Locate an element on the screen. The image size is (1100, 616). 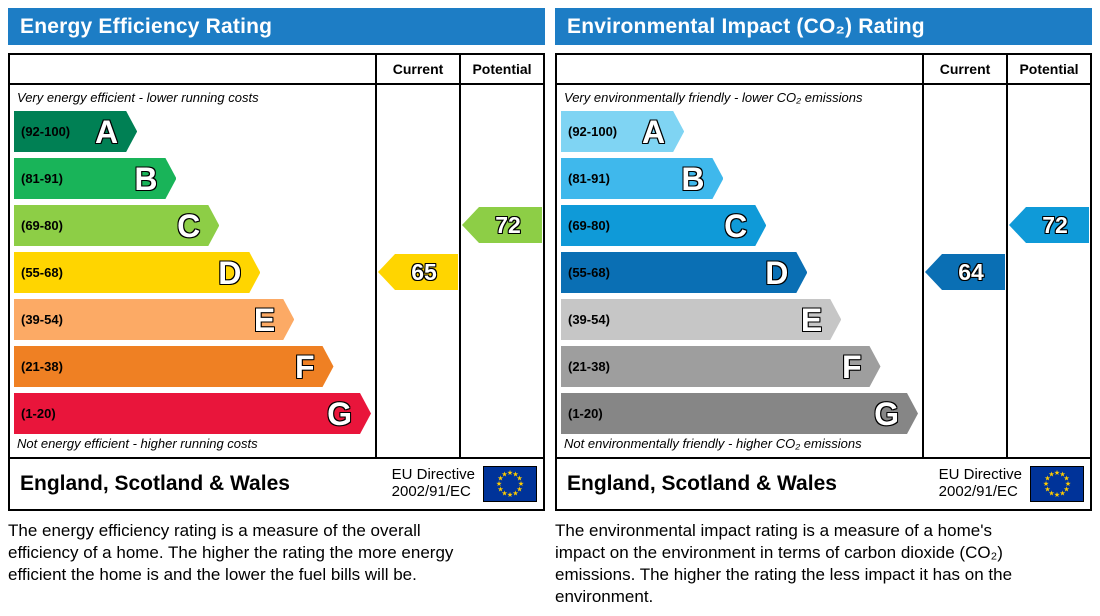
band-d: (55-68) D is located at coordinates (137, 272).